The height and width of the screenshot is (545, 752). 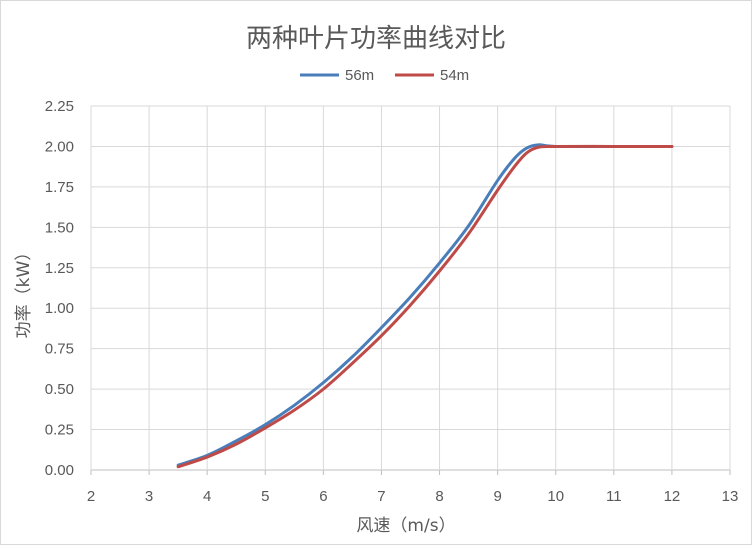 I want to click on x-tick-label: 10, so click(x=555, y=496).